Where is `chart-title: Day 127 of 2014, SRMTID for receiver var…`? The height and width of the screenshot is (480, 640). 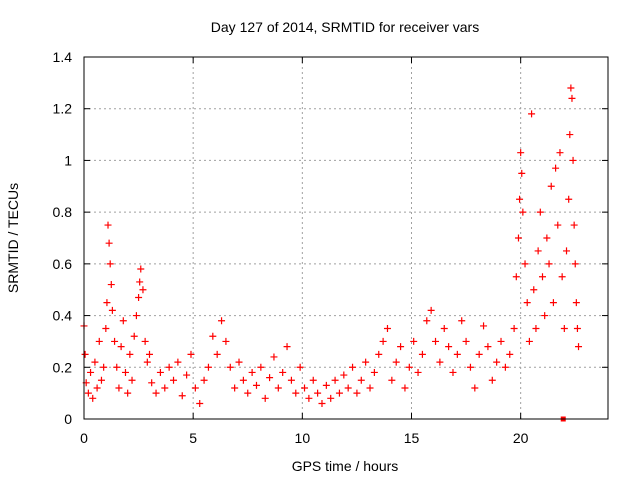
chart-title: Day 127 of 2014, SRMTID for receiver var… is located at coordinates (345, 27).